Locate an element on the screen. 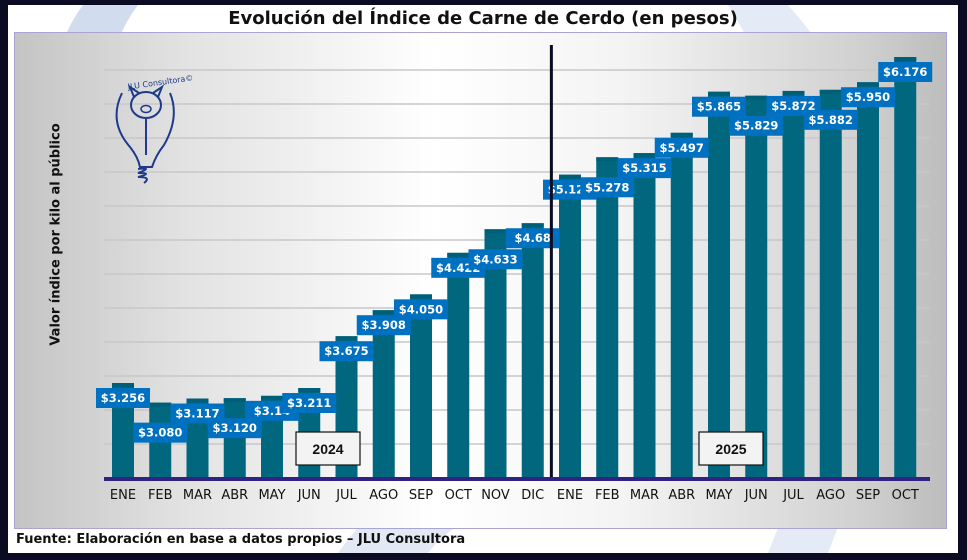  data-label: $5.278 is located at coordinates (607, 187).